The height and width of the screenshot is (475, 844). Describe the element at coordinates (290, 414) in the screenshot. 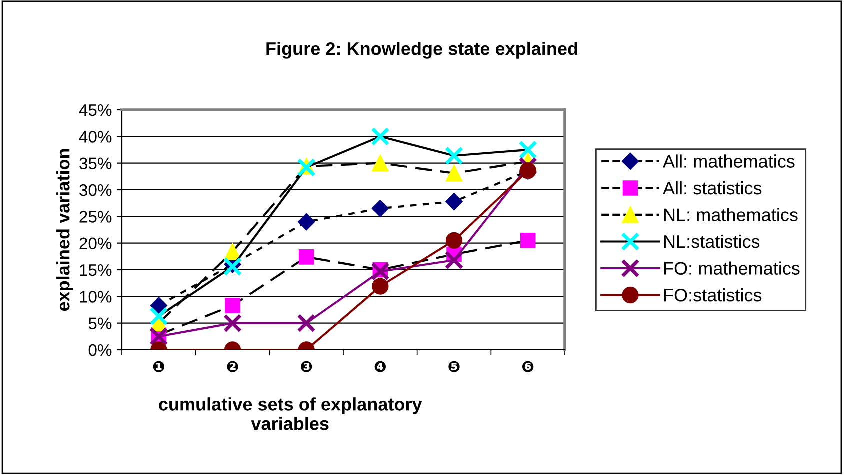

I see `x-axis-title: cumulative sets of explanatory variables` at that location.